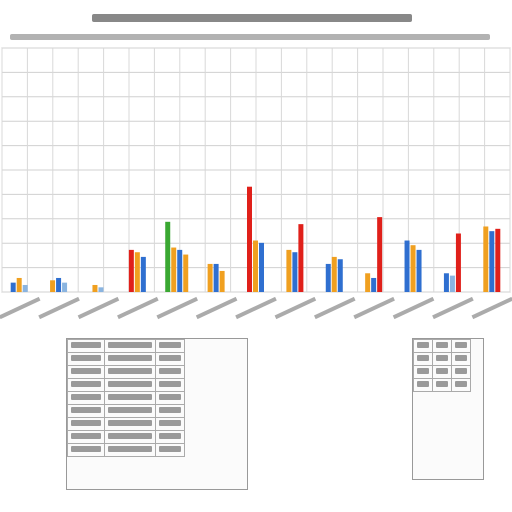  Describe the element at coordinates (448, 409) in the screenshot. I see `right-data-table` at that location.